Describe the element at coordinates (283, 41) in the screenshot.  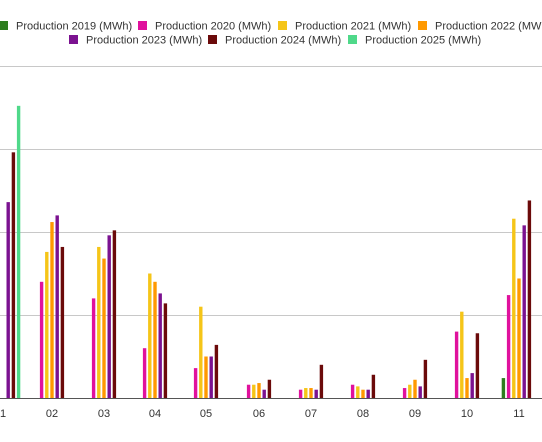
I see `legend-label: Production 2024 (MWh)` at that location.